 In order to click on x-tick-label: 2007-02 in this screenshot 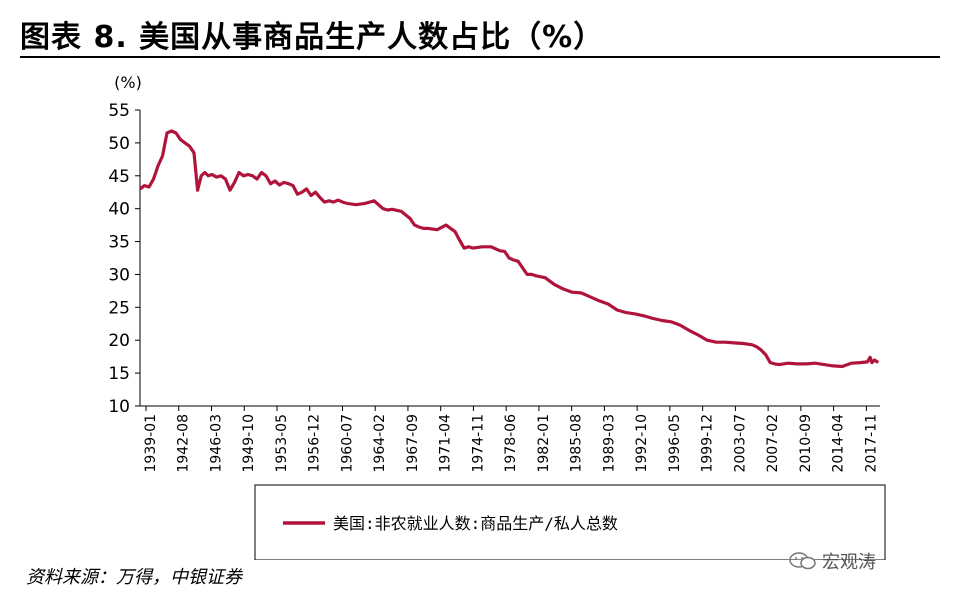, I will do `click(773, 443)`.